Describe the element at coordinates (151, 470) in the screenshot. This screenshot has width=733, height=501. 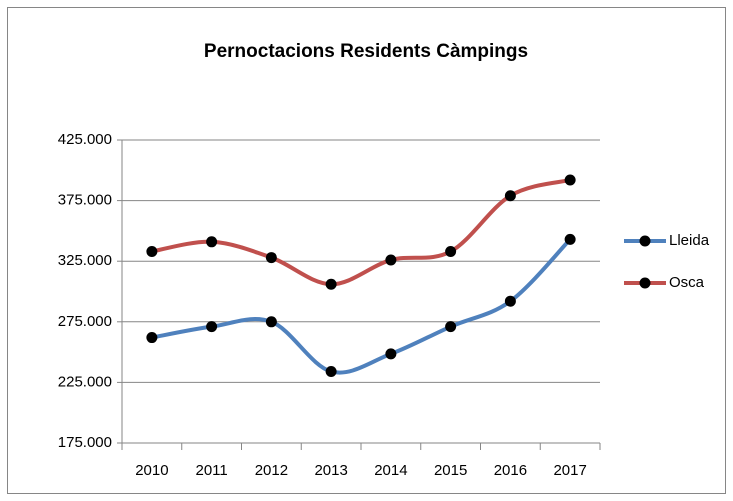
I see `x-tick-label: 2010` at that location.